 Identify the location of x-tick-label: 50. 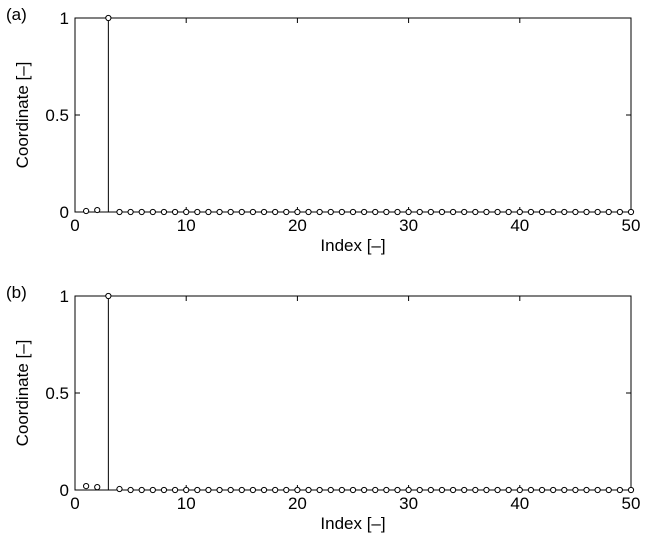
(631, 225).